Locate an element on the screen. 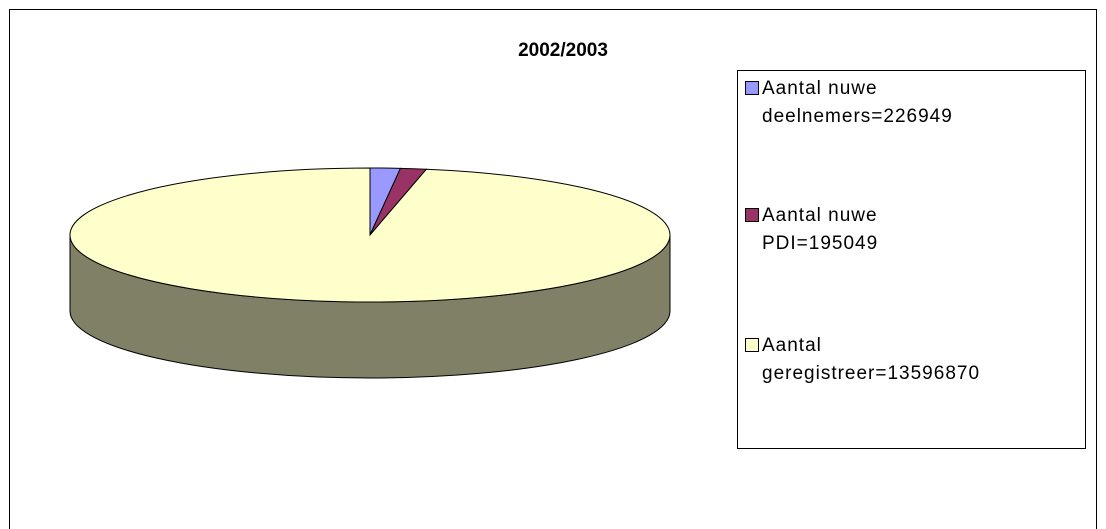 The width and height of the screenshot is (1106, 529). legend-line: PDI=195049 is located at coordinates (820, 243).